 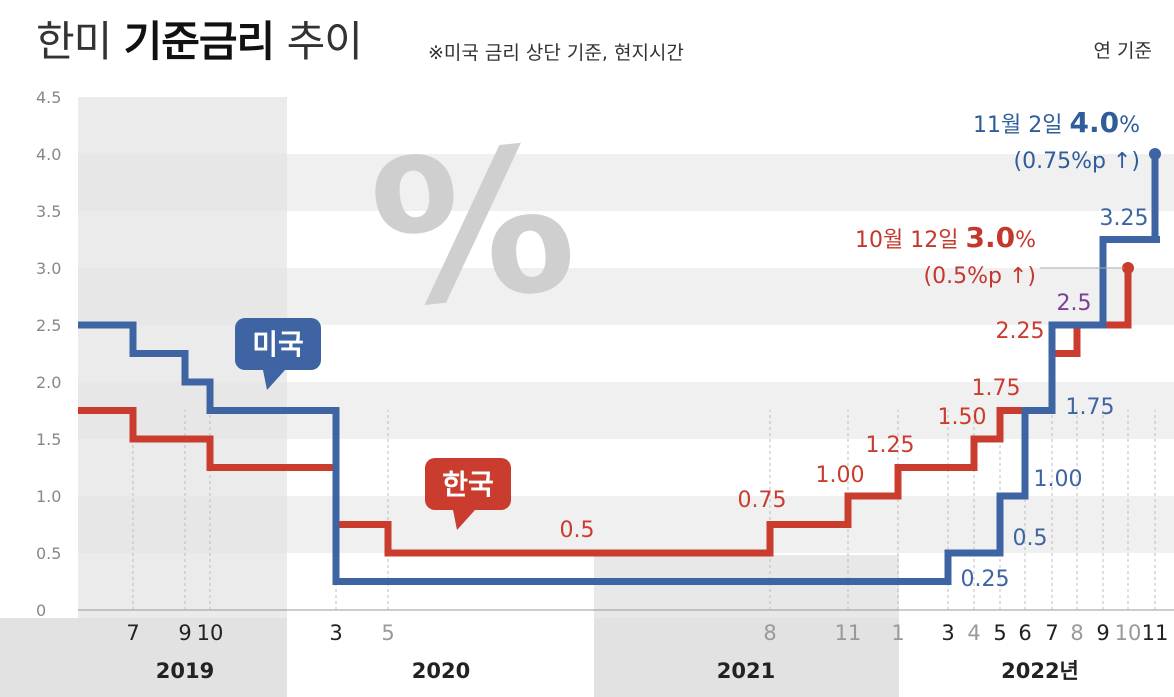 I want to click on series-point-us-end, so click(x=1155, y=154).